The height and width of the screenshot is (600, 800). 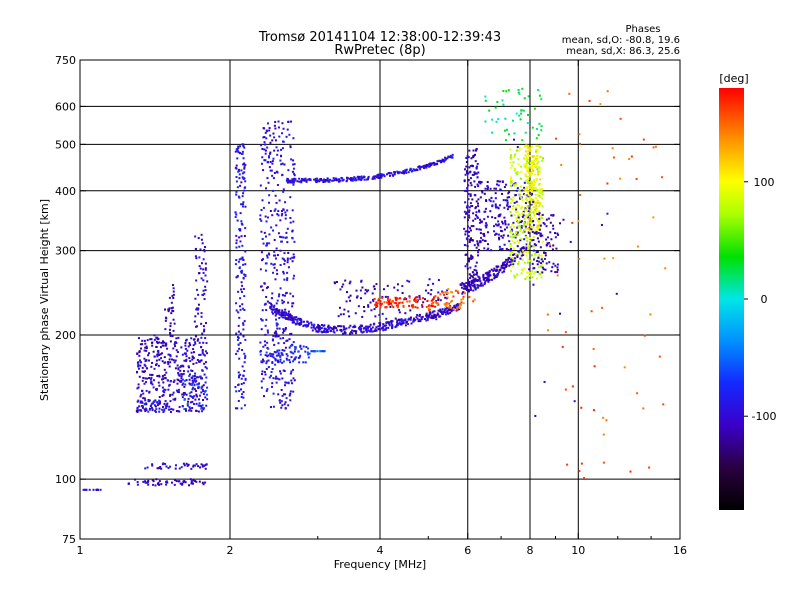 I want to click on y-axis-label: Stationary phase Virtual Height [km], so click(x=44, y=300).